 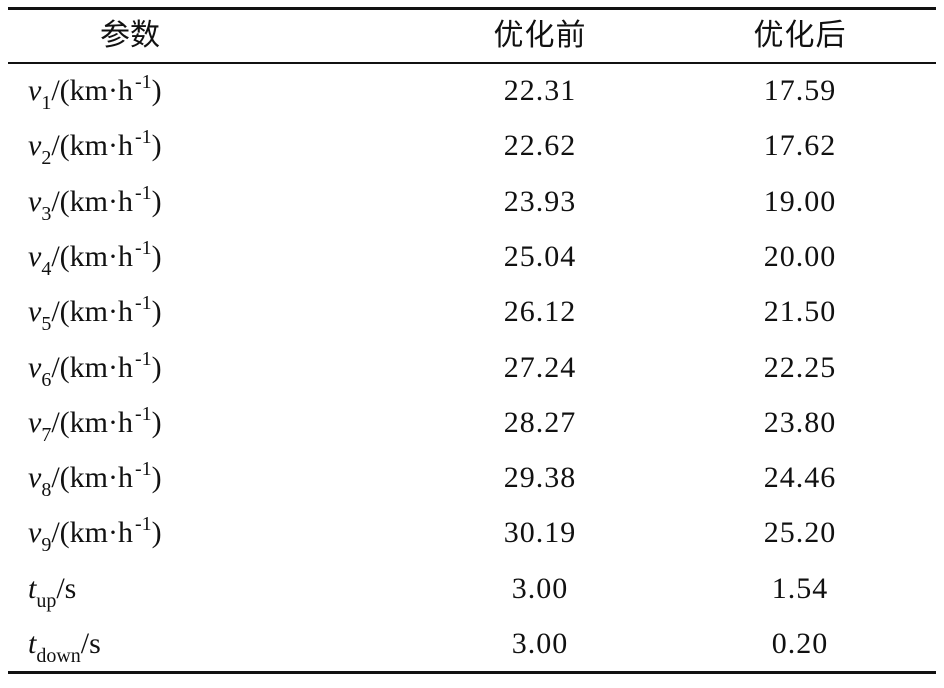 What do you see at coordinates (540, 201) in the screenshot?
I see `value-cell: 23.93` at bounding box center [540, 201].